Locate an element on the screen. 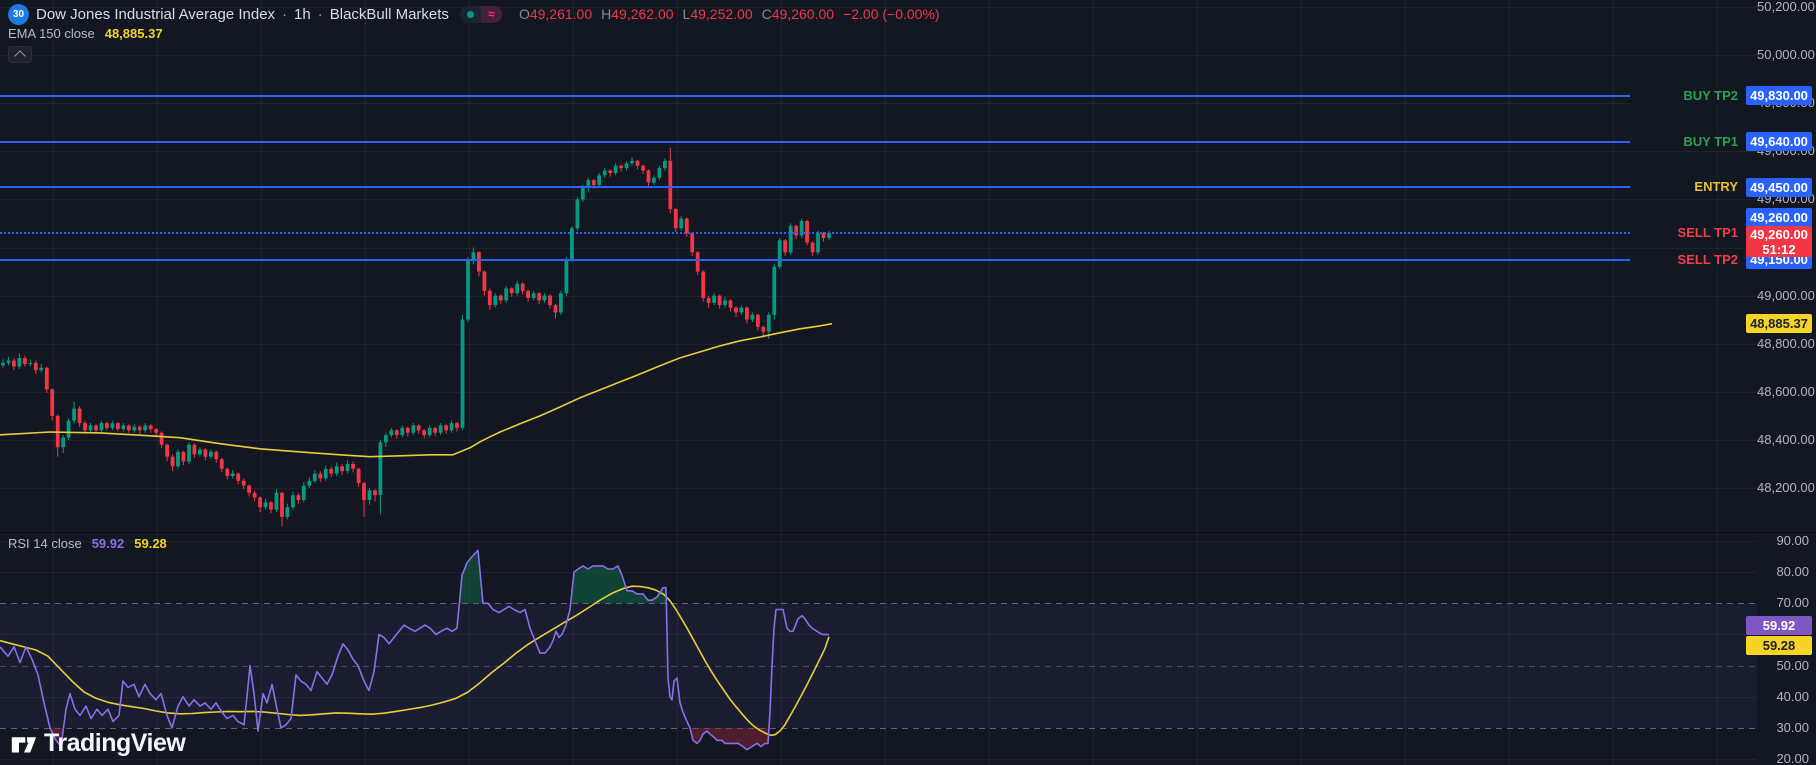 This screenshot has width=1816, height=765. price-axis-label: 50,000.00 is located at coordinates (1786, 55).